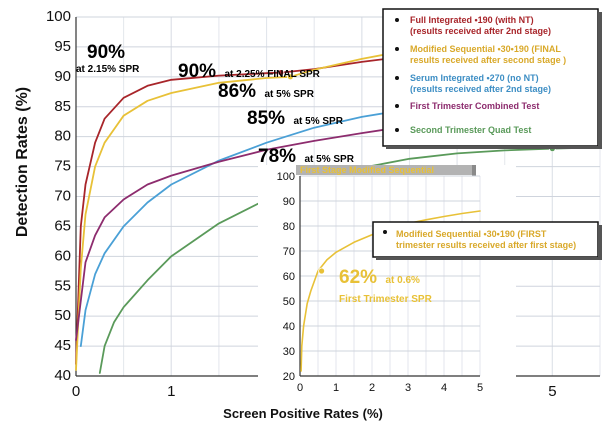 The width and height of the screenshot is (605, 424). Describe the element at coordinates (289, 277) in the screenshot. I see `inset-y-tick-60: 60` at that location.